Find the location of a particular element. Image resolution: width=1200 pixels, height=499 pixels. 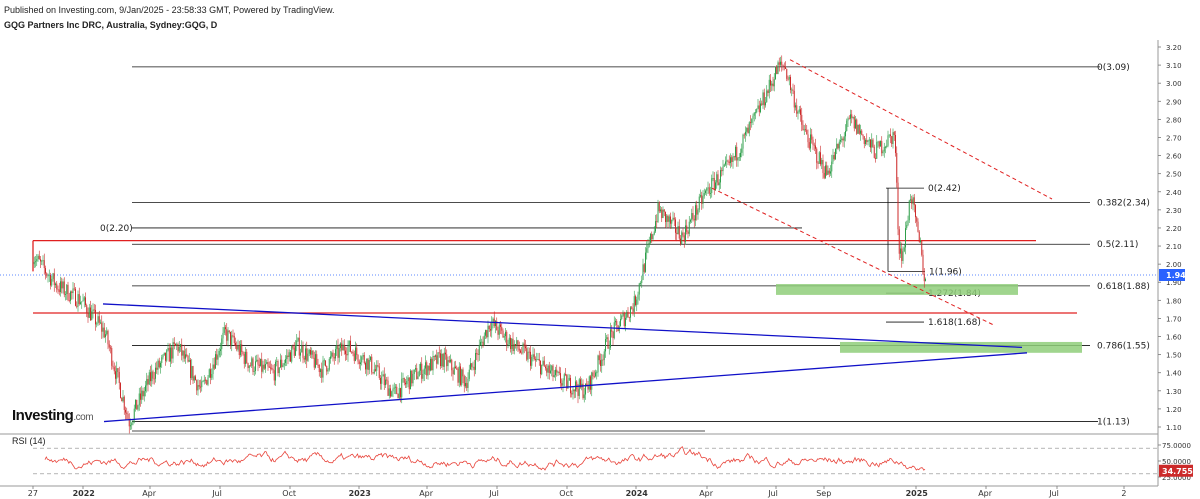

price-tick-label: 1.70 is located at coordinates (1174, 319).